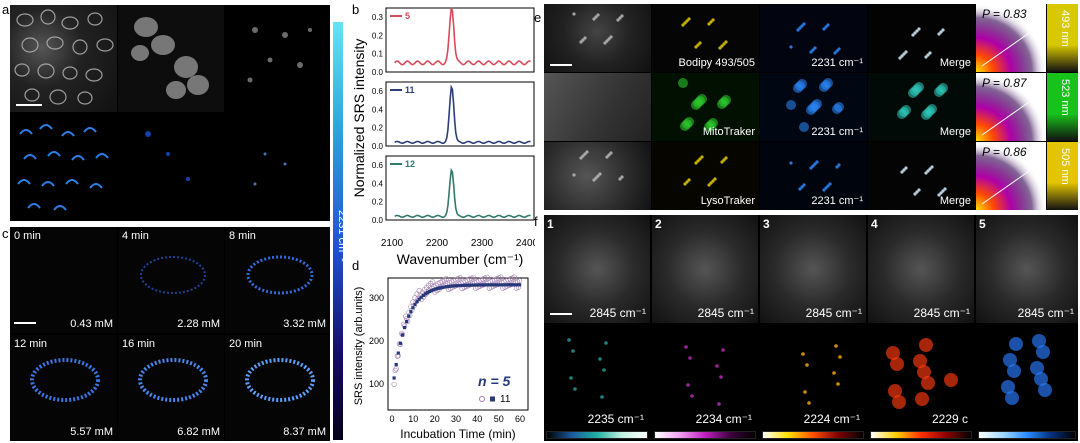 Image resolution: width=1080 pixels, height=443 pixels. Describe the element at coordinates (831, 419) in the screenshot. I see `panel-f-bottom-label-2: 2224 cm⁻¹` at that location.